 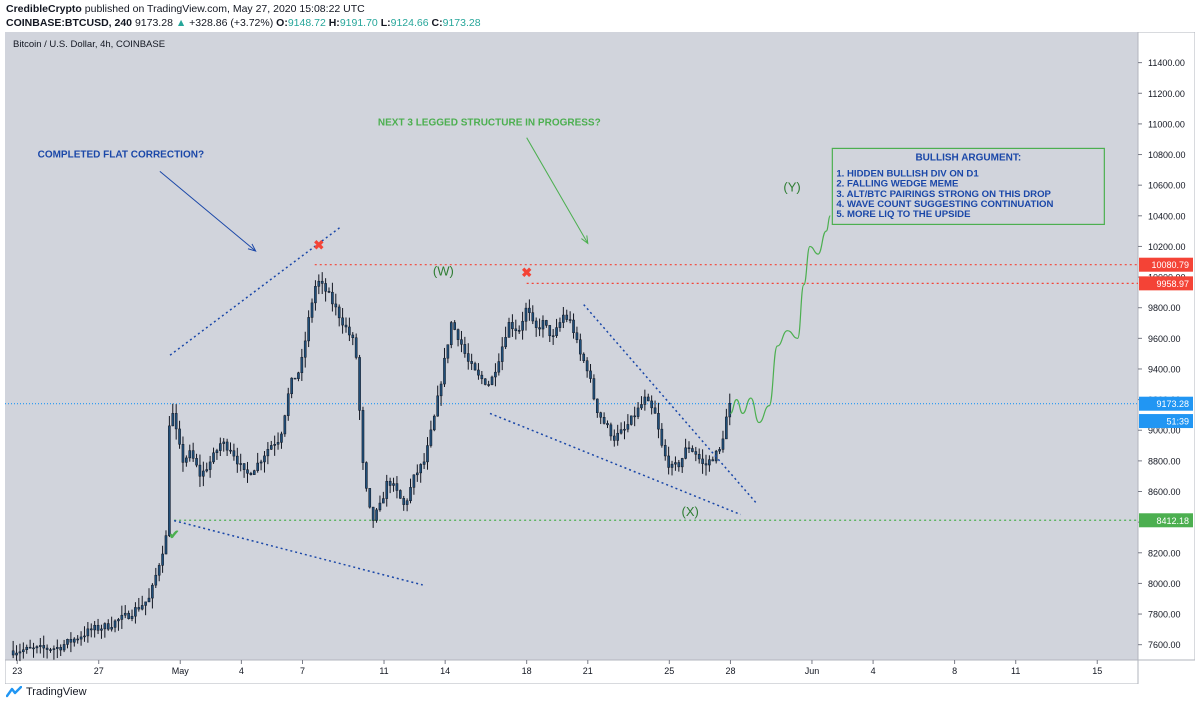 I want to click on symbol-label: COINBASE:BTCUSD, 240, so click(x=69, y=23).